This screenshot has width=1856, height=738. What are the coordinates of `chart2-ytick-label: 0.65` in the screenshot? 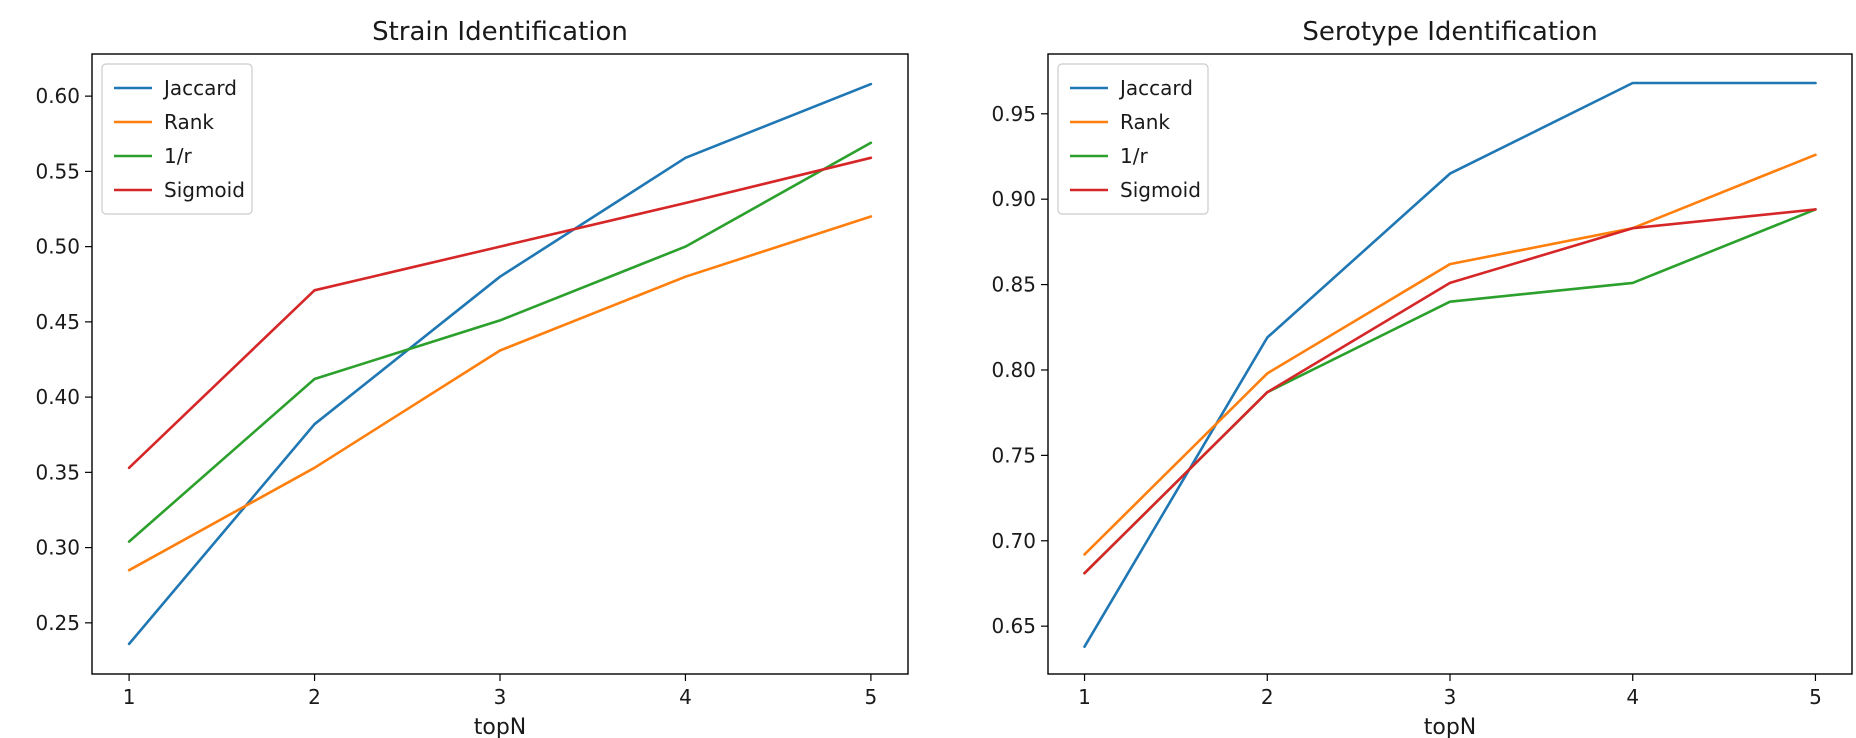 It's located at (1013, 626).